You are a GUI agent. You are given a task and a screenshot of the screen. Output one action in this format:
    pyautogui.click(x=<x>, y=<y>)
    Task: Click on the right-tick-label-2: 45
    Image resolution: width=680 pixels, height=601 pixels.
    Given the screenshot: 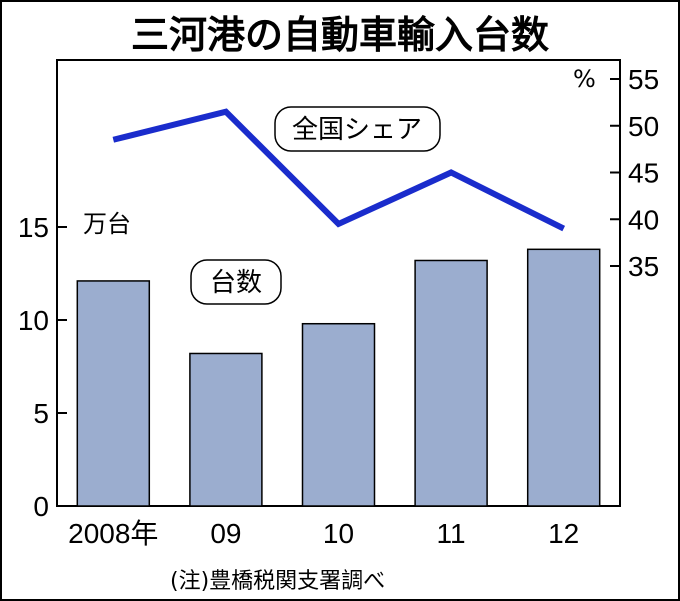 What is the action you would take?
    pyautogui.click(x=643, y=173)
    